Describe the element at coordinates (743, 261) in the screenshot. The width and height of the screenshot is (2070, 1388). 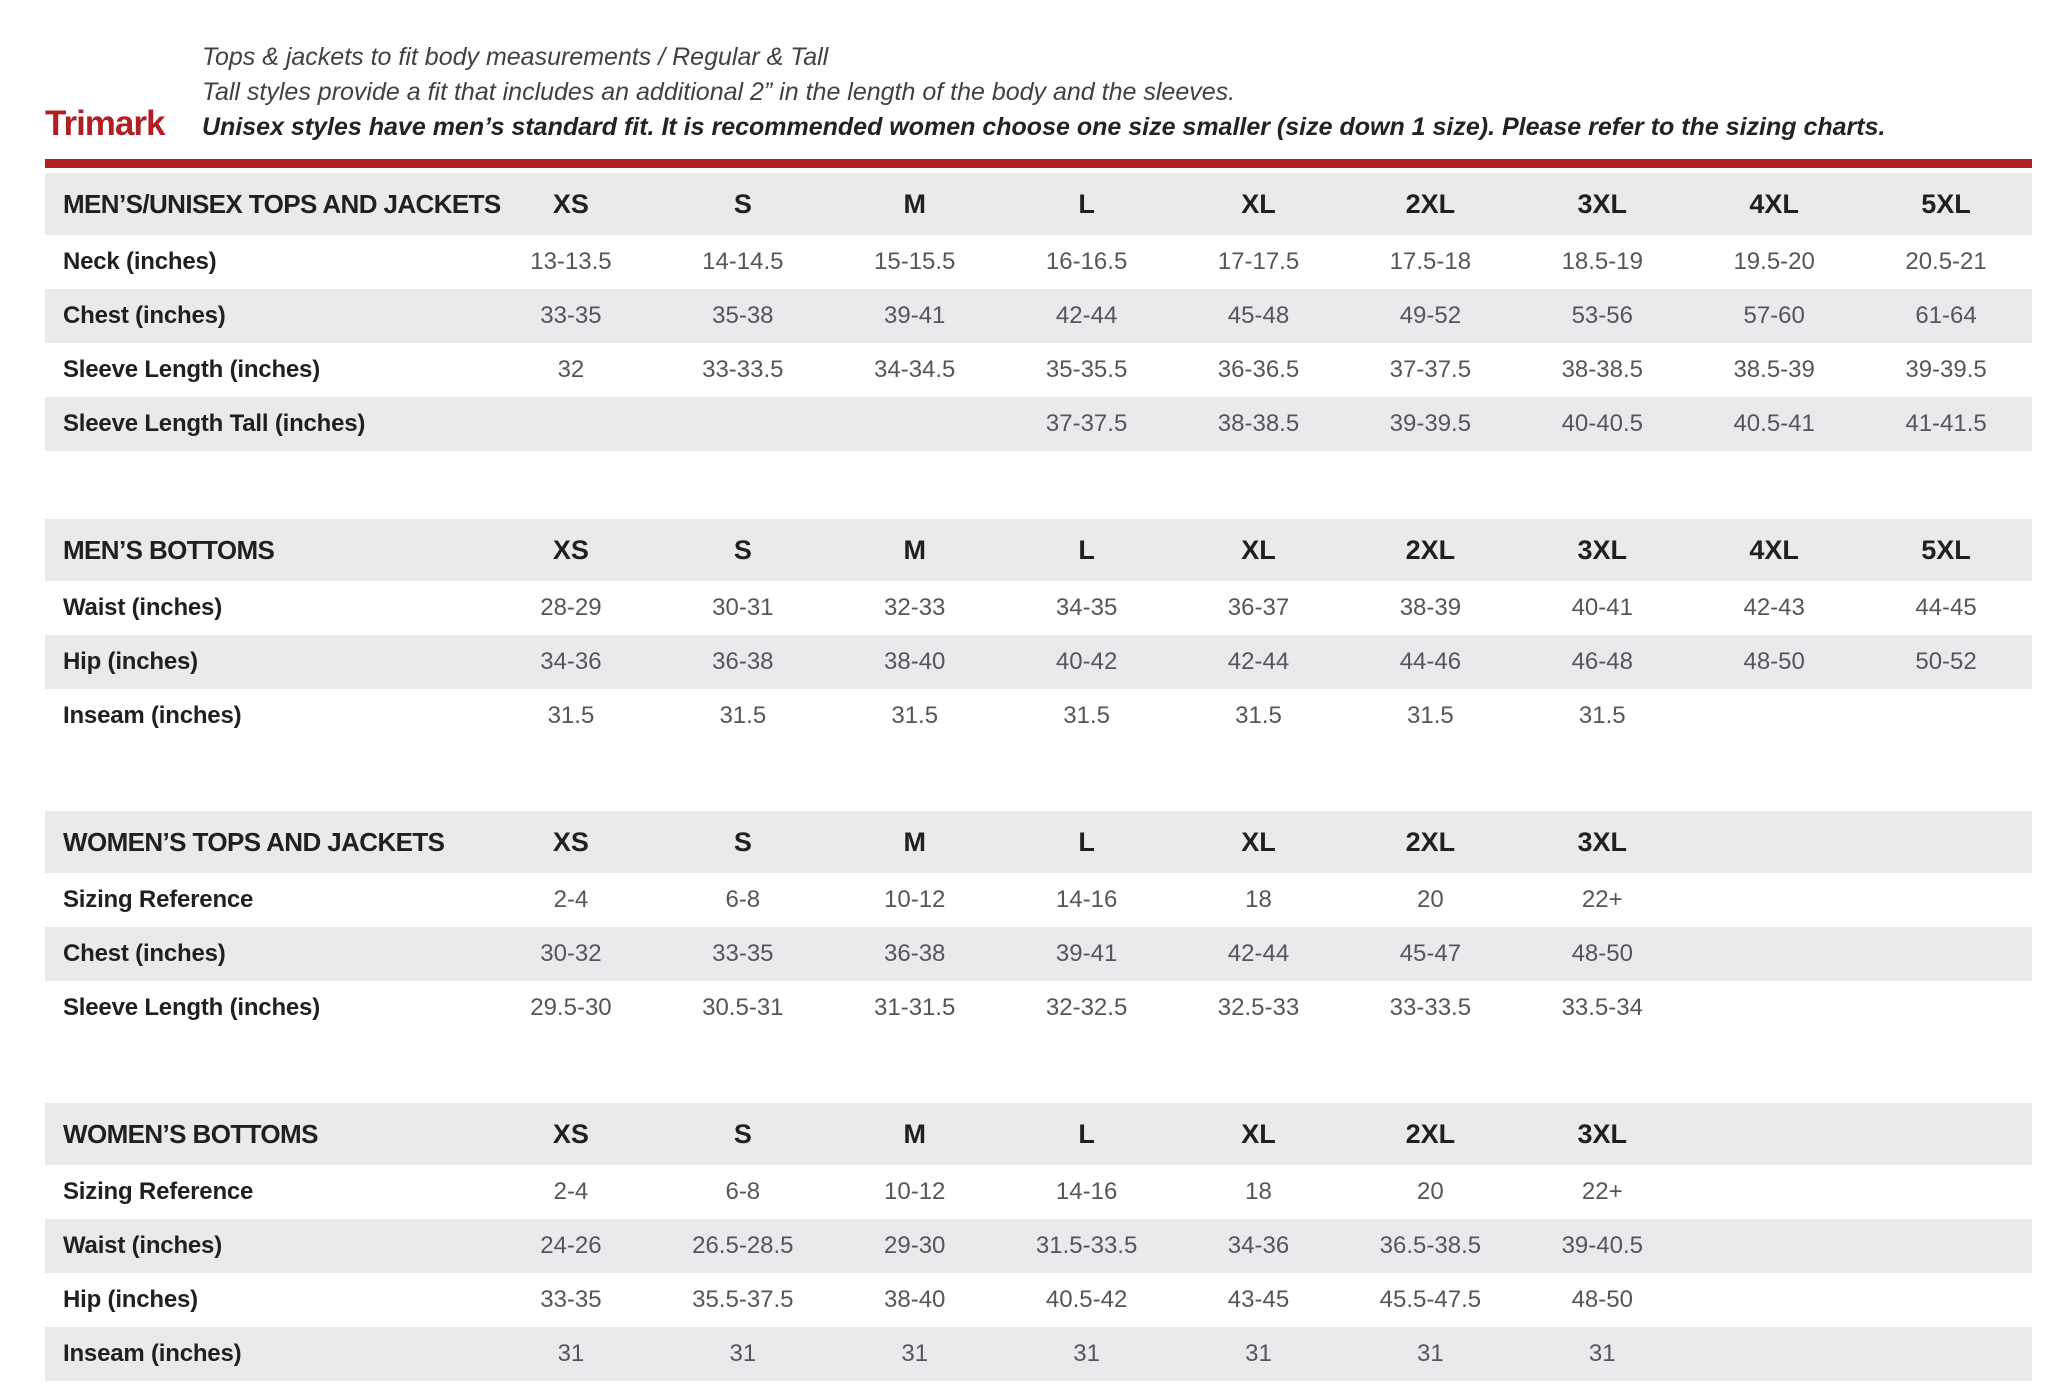
I see `value-cell: 14-14.5` at that location.